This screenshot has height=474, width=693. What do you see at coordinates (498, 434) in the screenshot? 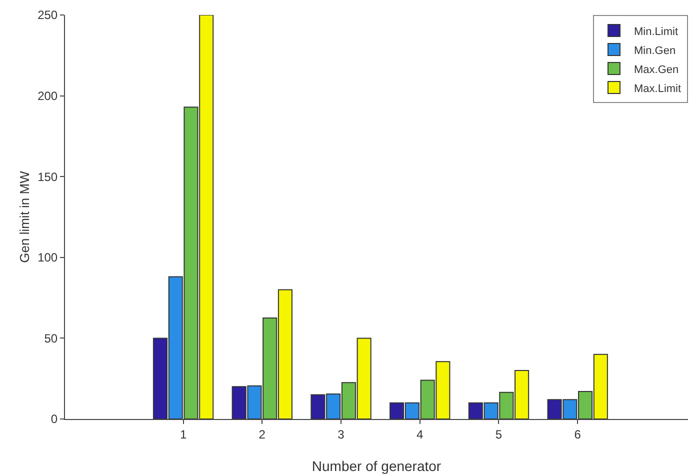
I see `x-tick-label: 5` at bounding box center [498, 434].